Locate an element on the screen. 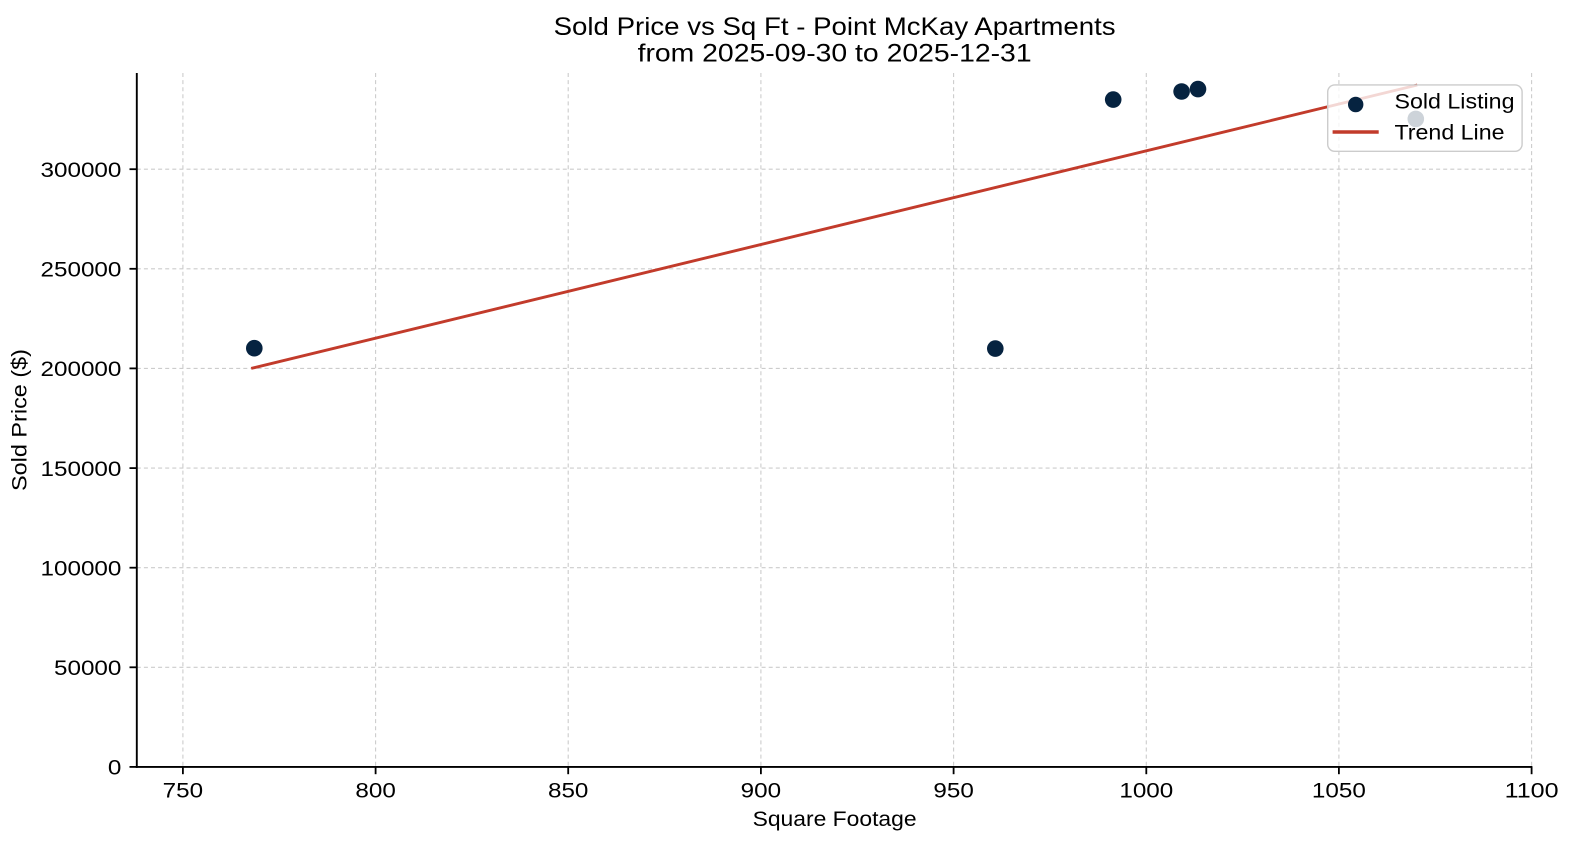  svg-text: 850 is located at coordinates (568, 790).